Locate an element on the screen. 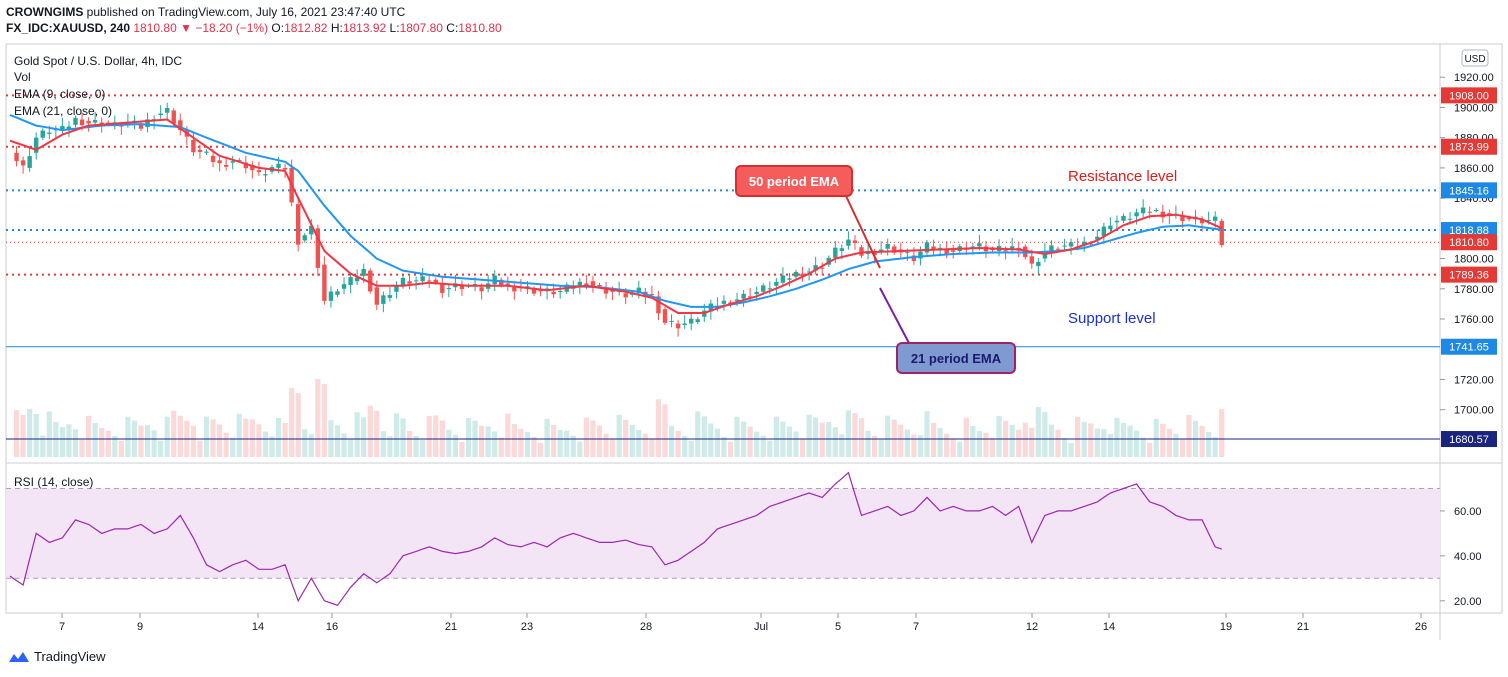  ema50-annotation-text: 50 period EMA is located at coordinates (794, 181).